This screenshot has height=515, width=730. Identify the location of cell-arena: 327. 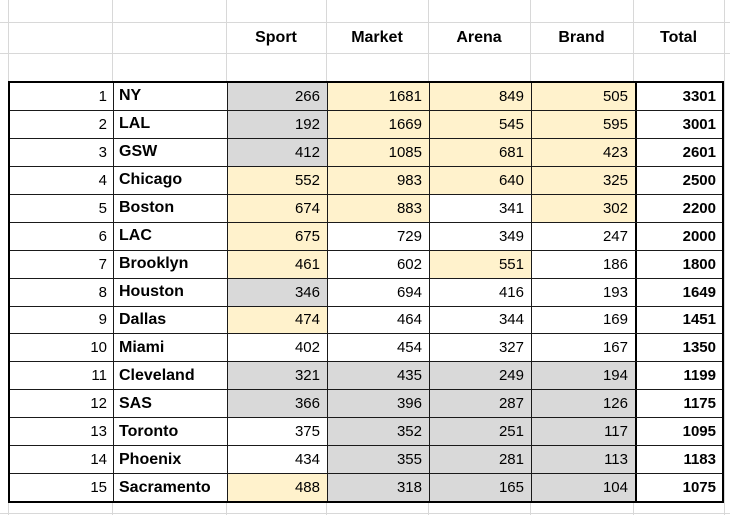
(481, 348).